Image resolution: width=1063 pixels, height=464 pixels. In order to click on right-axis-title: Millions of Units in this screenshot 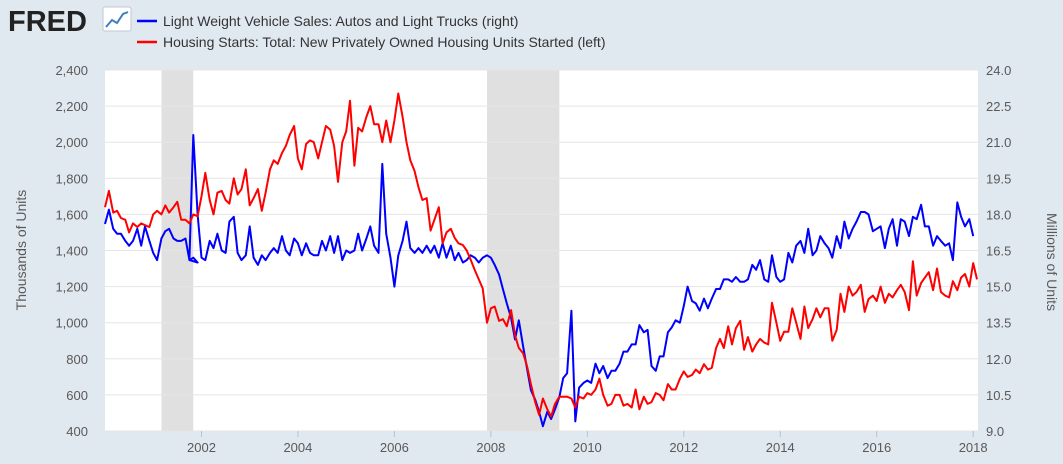, I will do `click(1052, 262)`.